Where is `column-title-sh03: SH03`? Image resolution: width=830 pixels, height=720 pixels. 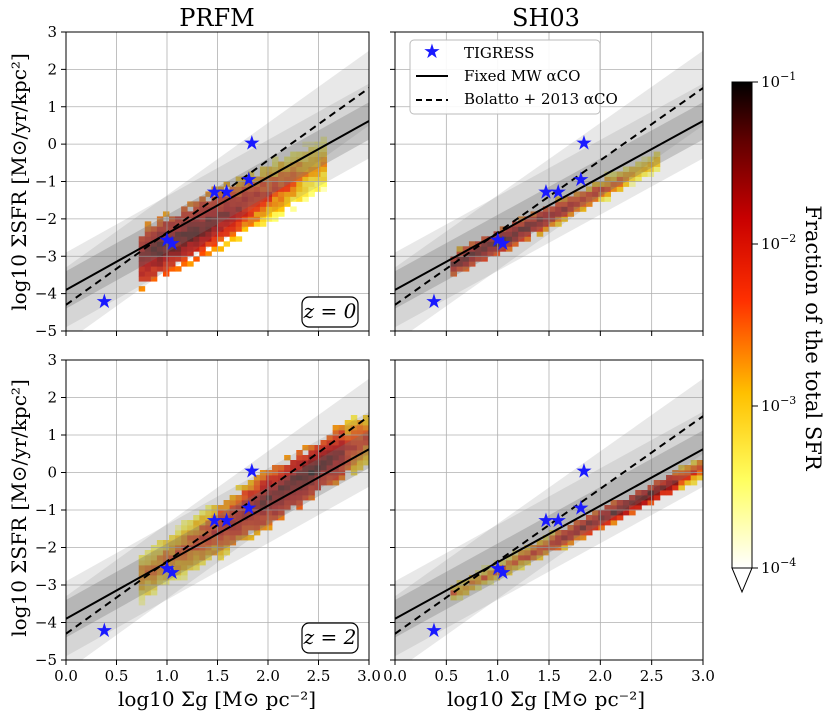
column-title-sh03: SH03 is located at coordinates (546, 18).